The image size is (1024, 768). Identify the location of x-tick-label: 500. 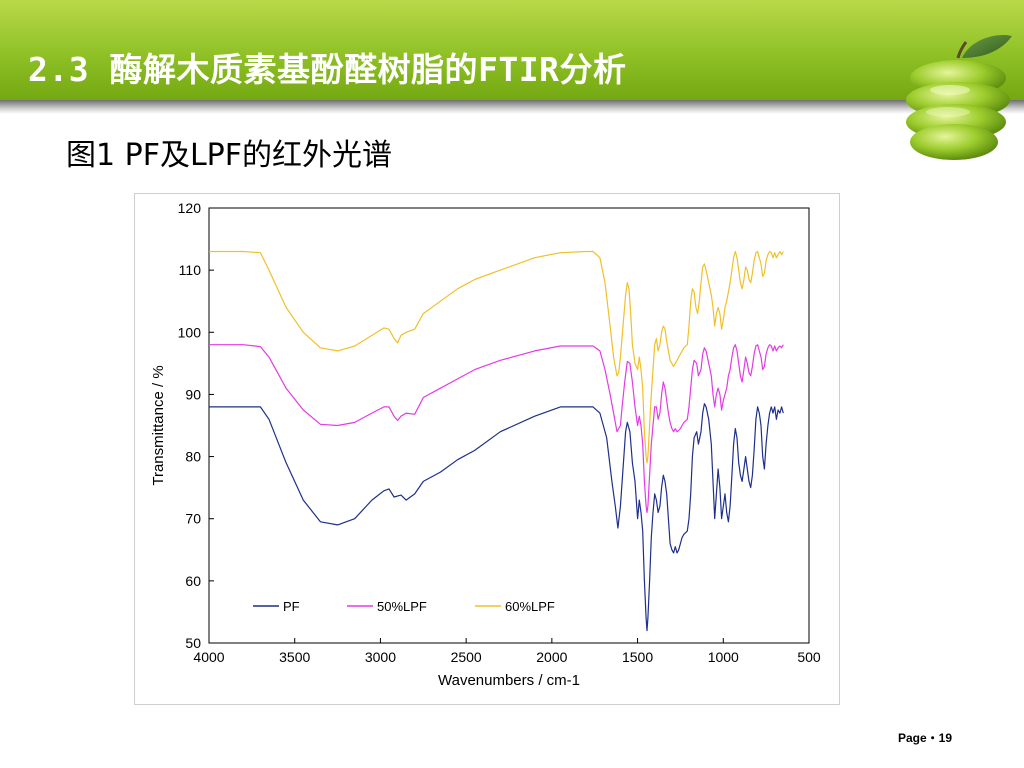
(809, 657).